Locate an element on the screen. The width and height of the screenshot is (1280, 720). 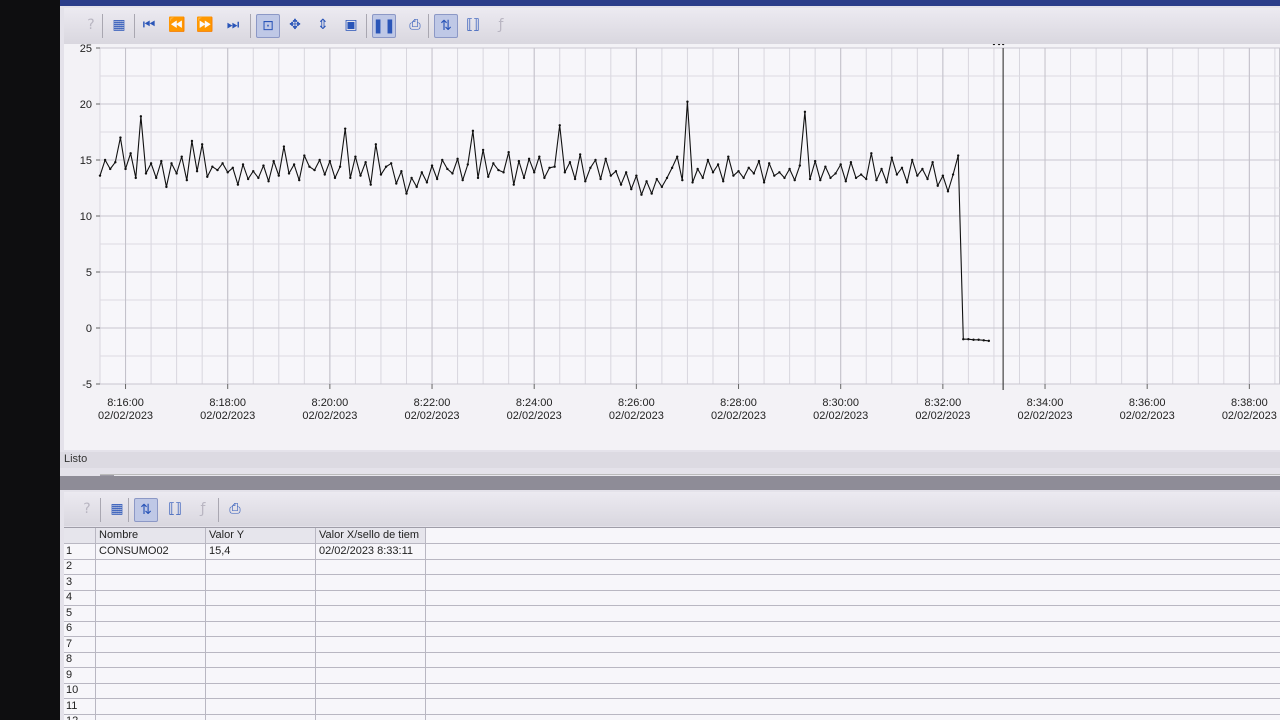
last-icon: ⏭ is located at coordinates (233, 25).